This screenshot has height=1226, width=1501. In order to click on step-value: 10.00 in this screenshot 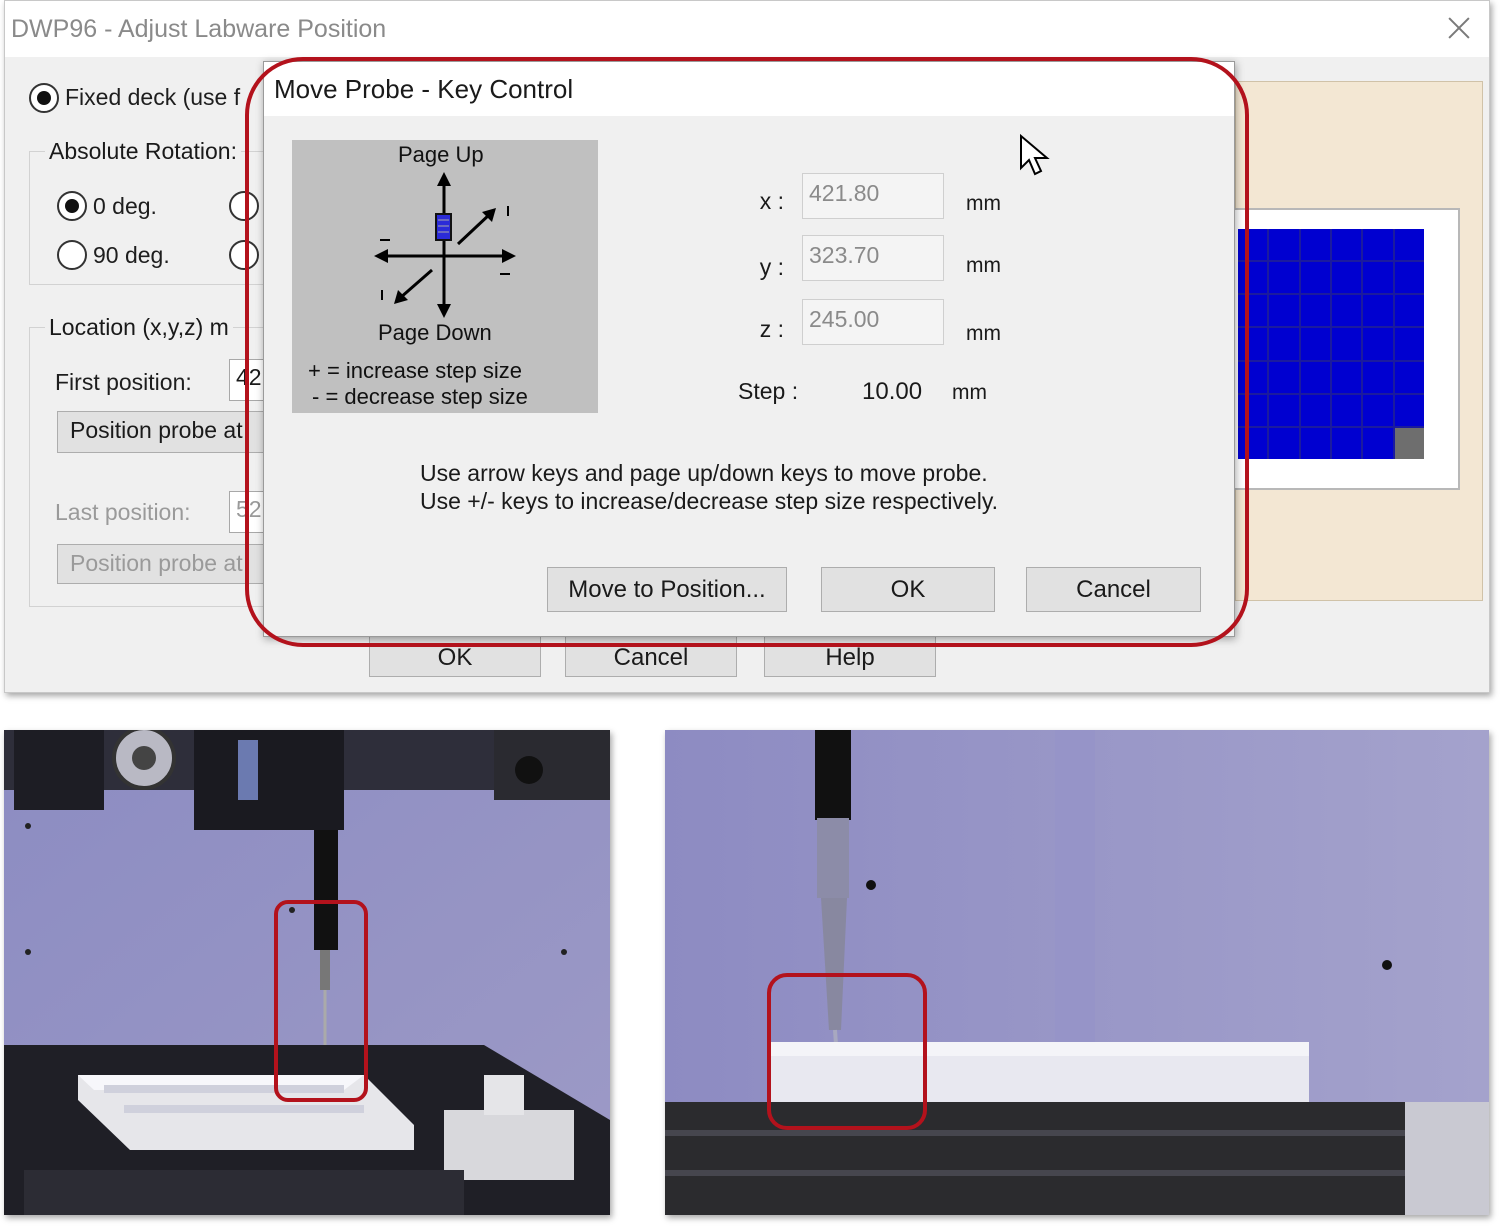, I will do `click(892, 391)`.